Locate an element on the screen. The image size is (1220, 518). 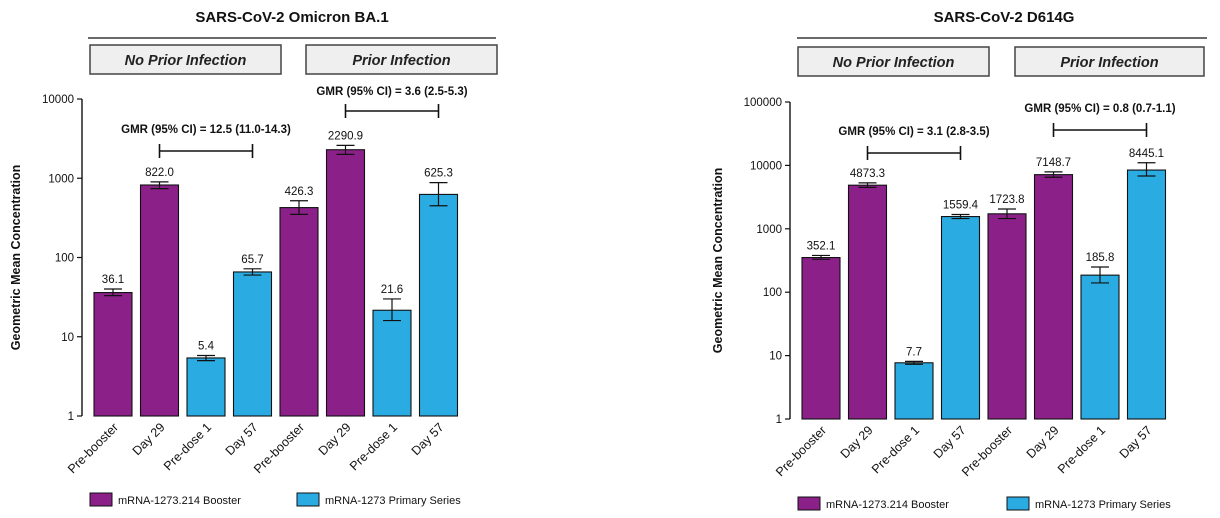
value-label: 2290.9 is located at coordinates (345, 136).